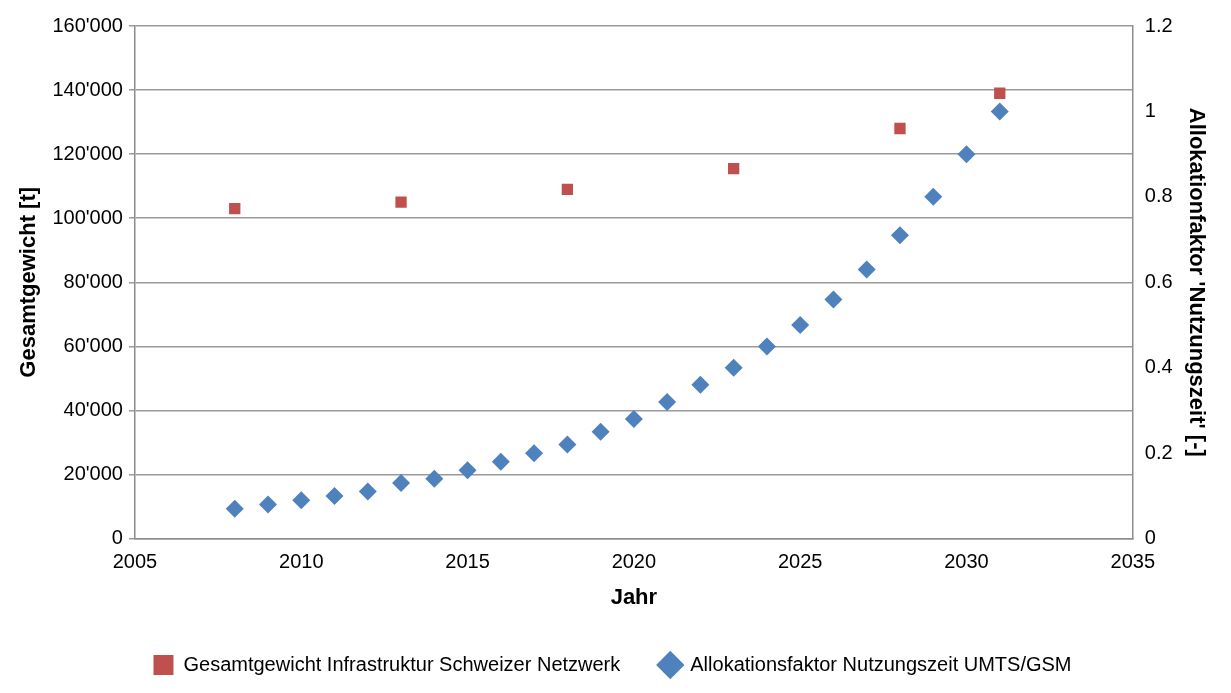 The image size is (1231, 693). What do you see at coordinates (28, 282) in the screenshot?
I see `y-axis-title: Gesamtgewicht [t]` at bounding box center [28, 282].